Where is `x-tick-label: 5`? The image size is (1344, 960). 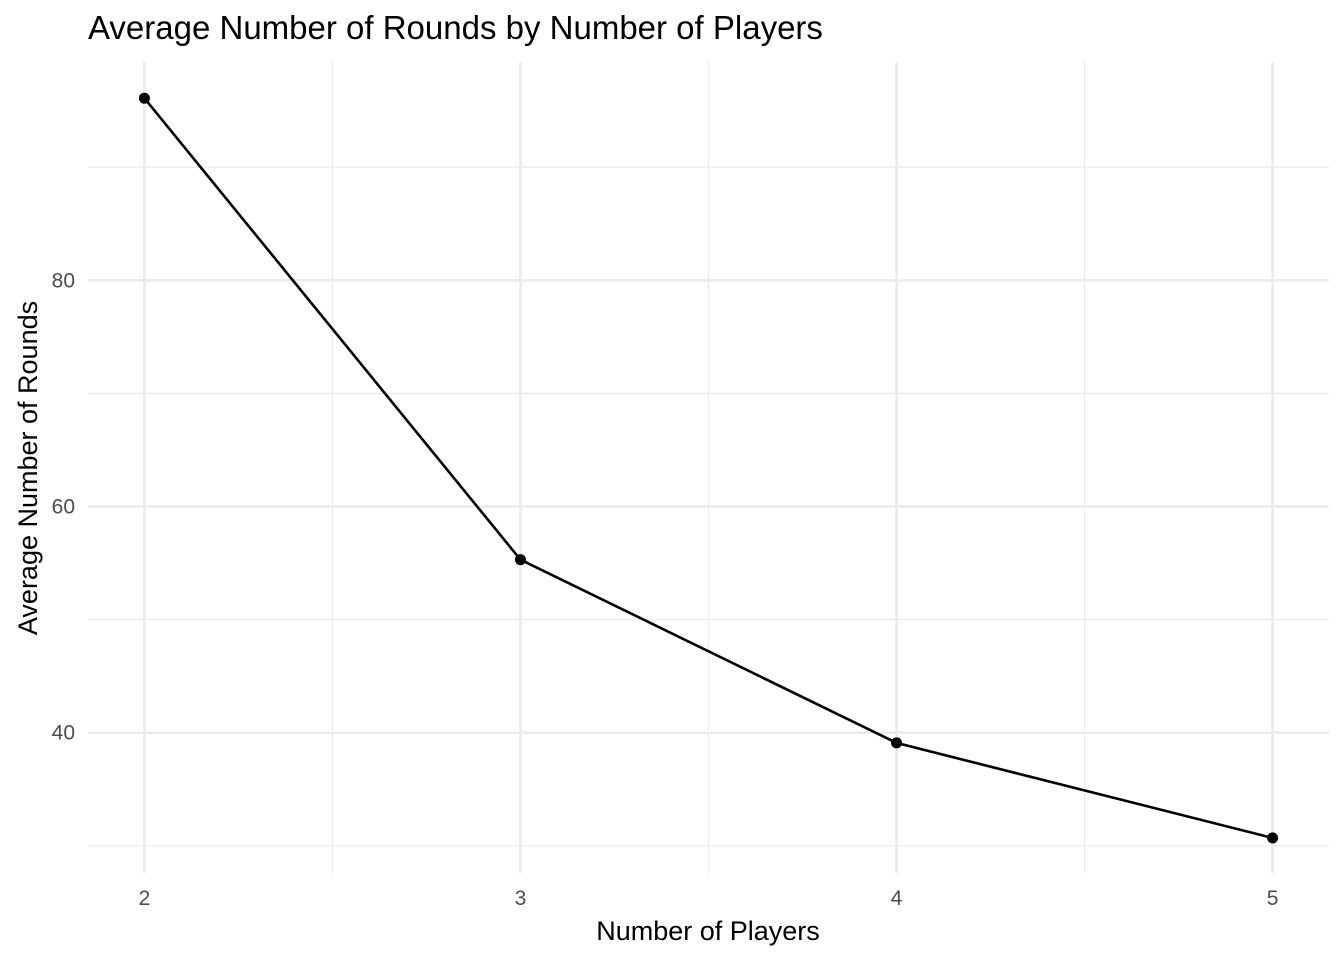 x-tick-label: 5 is located at coordinates (1273, 898).